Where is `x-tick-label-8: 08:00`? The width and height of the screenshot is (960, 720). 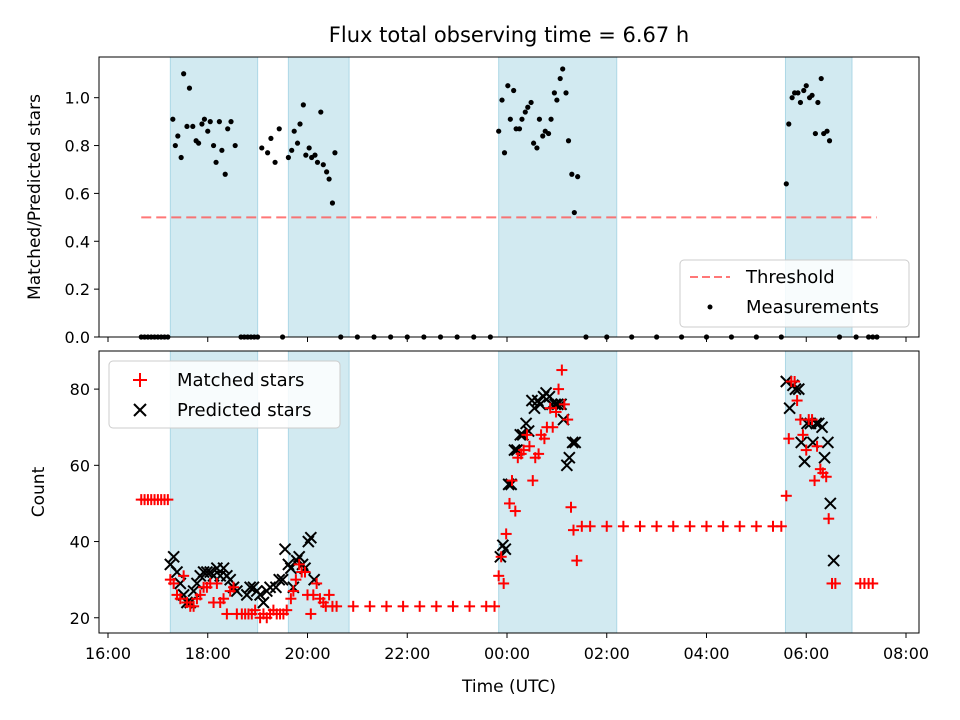 x-tick-label-8: 08:00 is located at coordinates (906, 653).